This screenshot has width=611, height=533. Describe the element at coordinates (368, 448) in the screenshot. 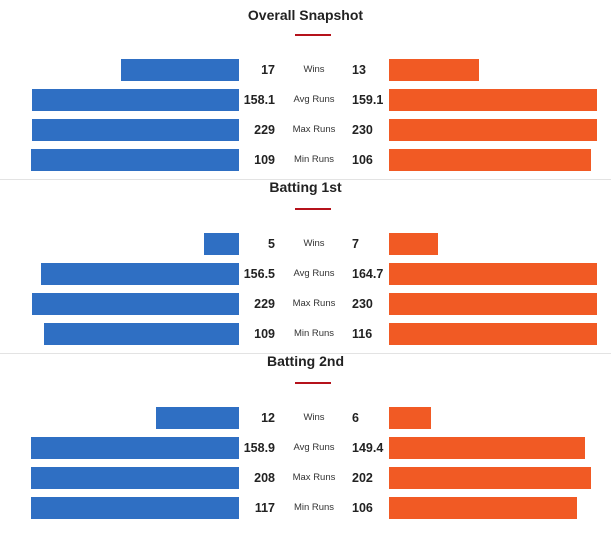

I see `team2-value: 149.4` at that location.